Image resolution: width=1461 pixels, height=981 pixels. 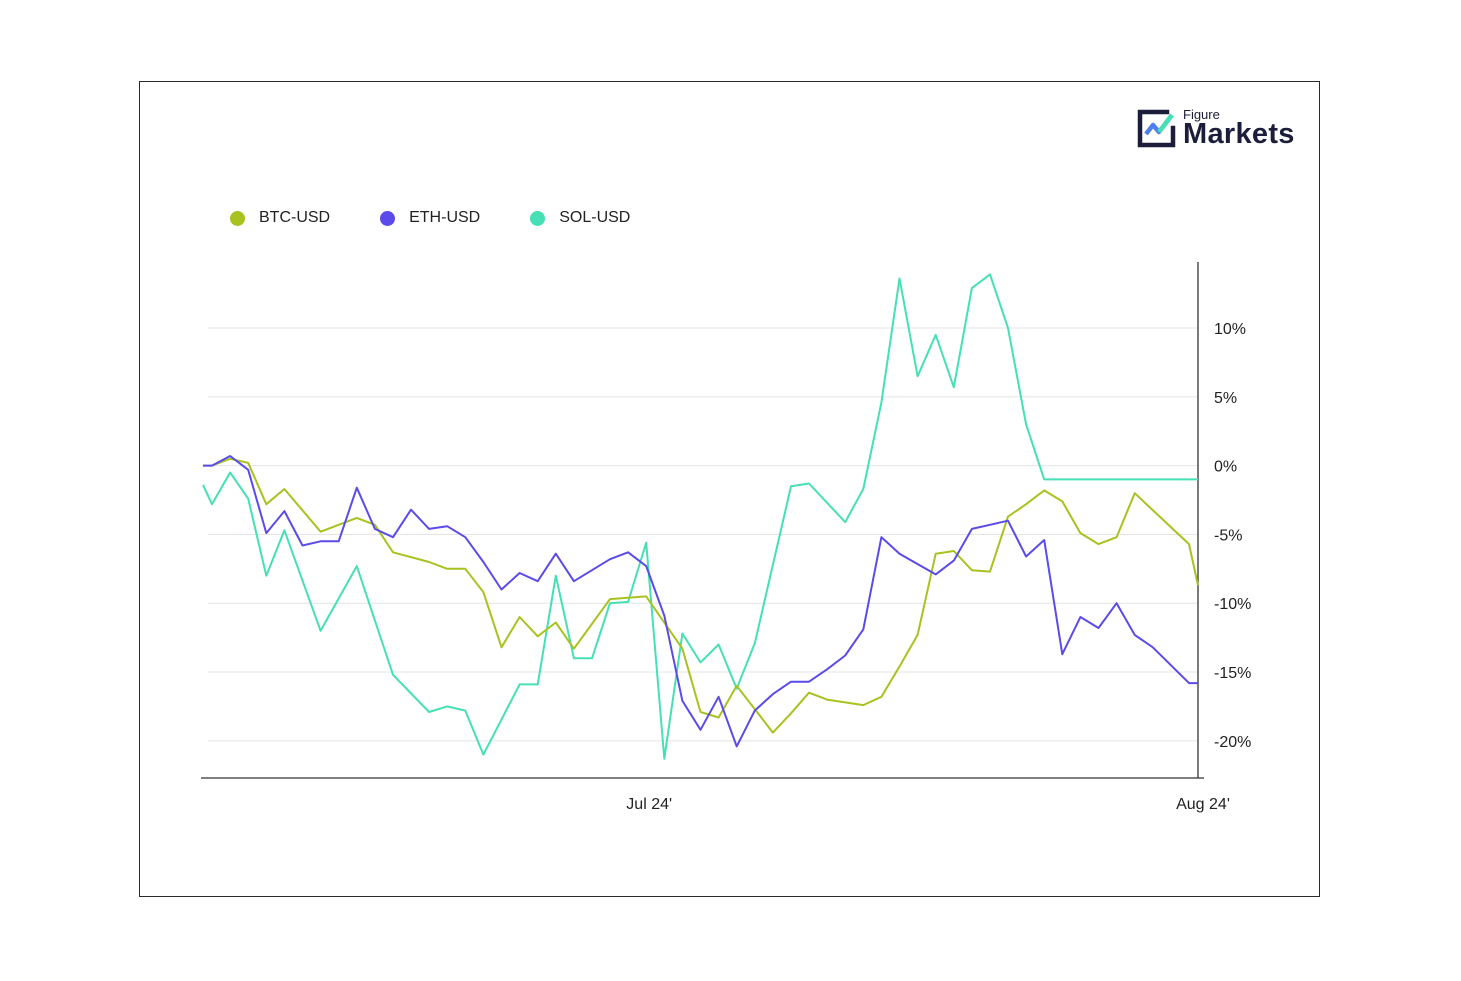 I want to click on legend-item-sol: SOL-USD, so click(x=580, y=218).